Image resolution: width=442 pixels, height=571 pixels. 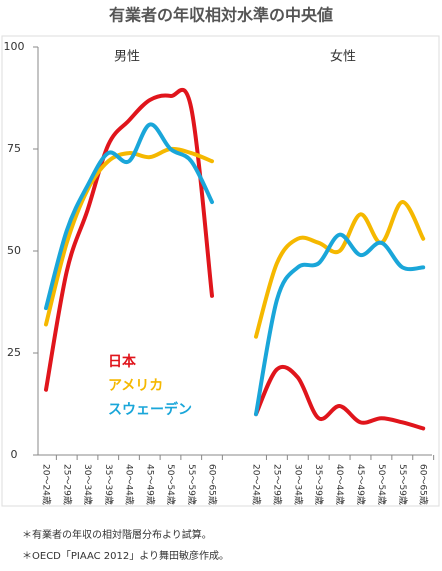 I want to click on panel-title: 男性, so click(x=127, y=57).